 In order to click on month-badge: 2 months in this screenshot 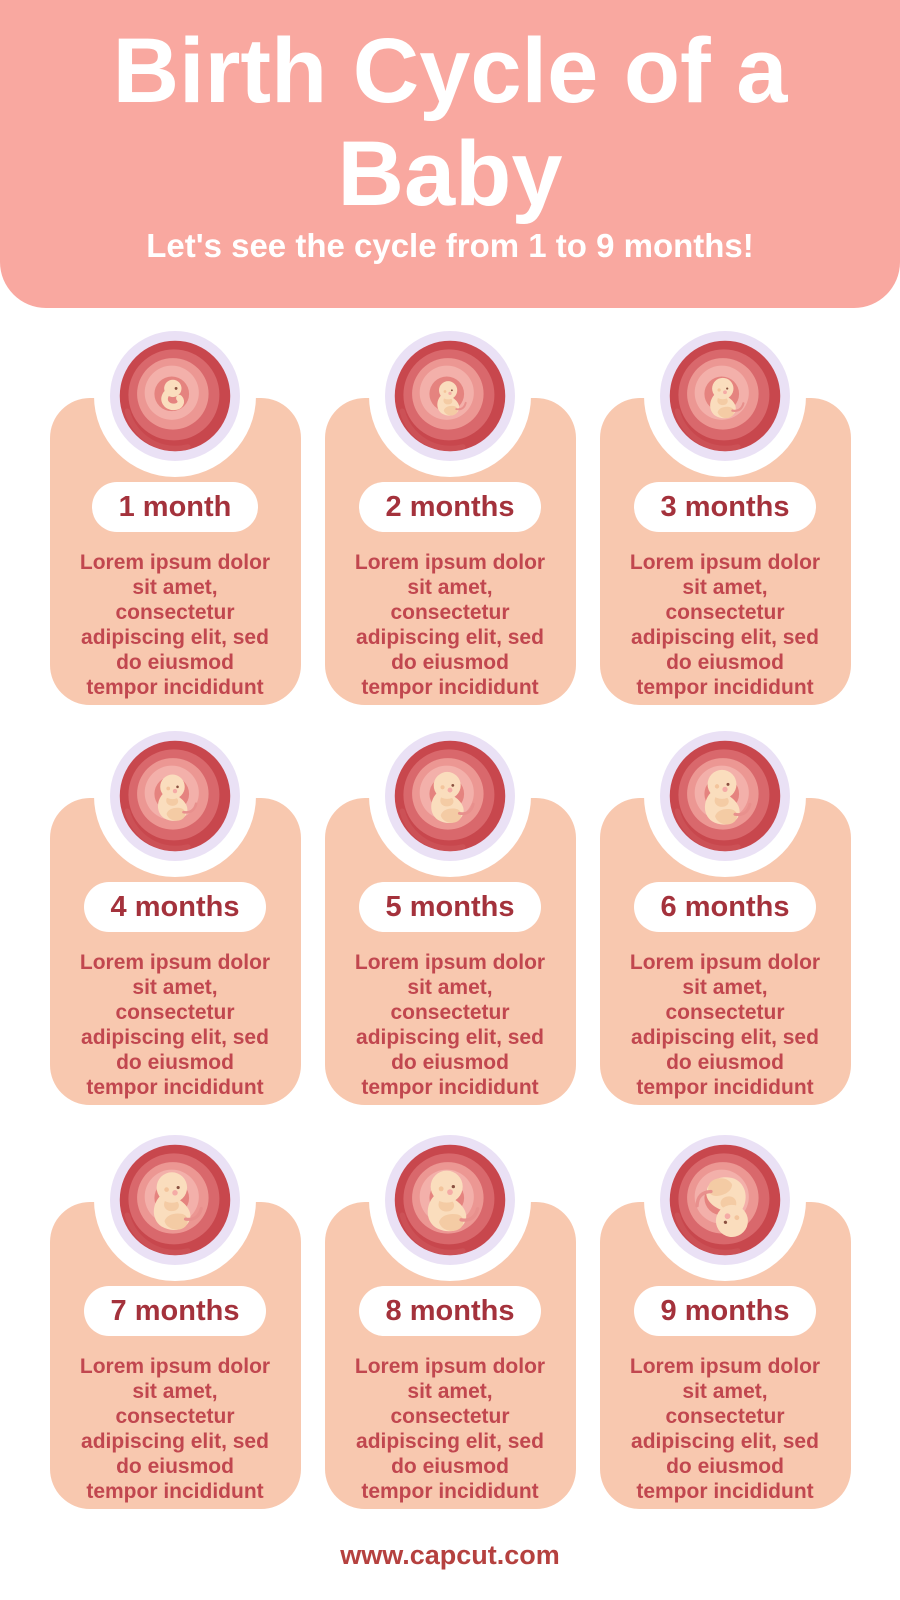, I will do `click(450, 507)`.